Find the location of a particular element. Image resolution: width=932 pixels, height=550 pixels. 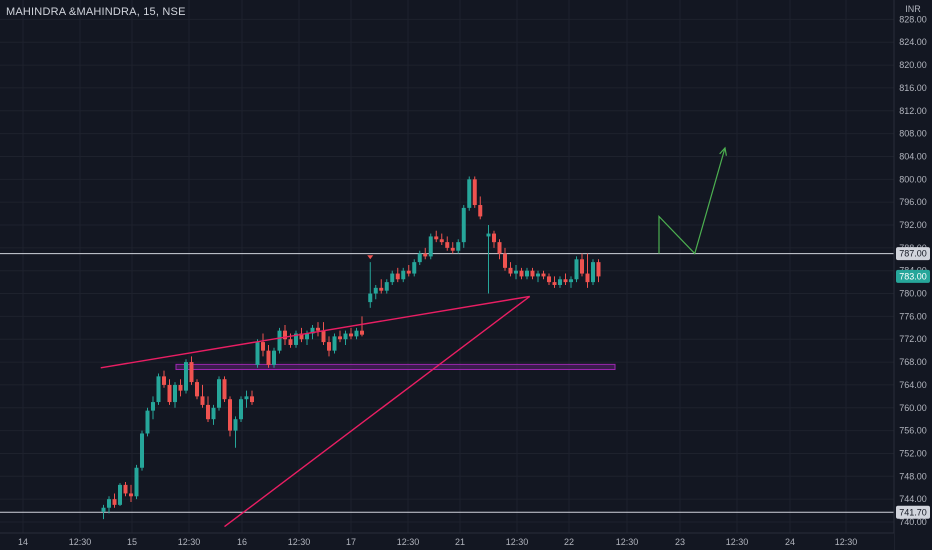

upper-trendline is located at coordinates (315, 332).